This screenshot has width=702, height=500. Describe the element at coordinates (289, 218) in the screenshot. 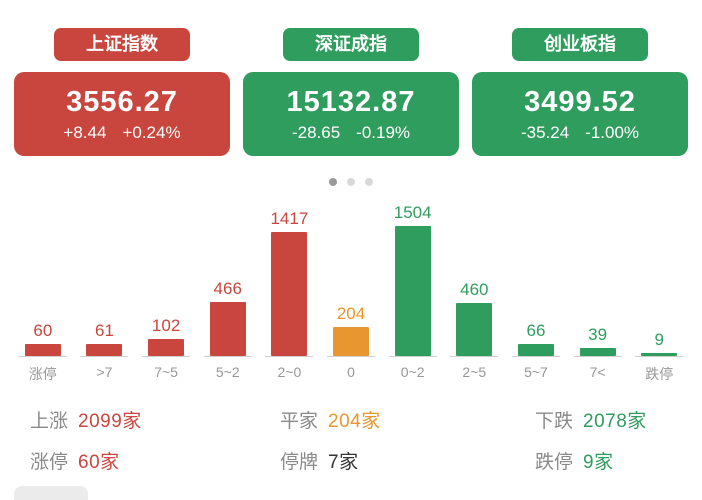

I see `bar-value-label: 1417` at that location.